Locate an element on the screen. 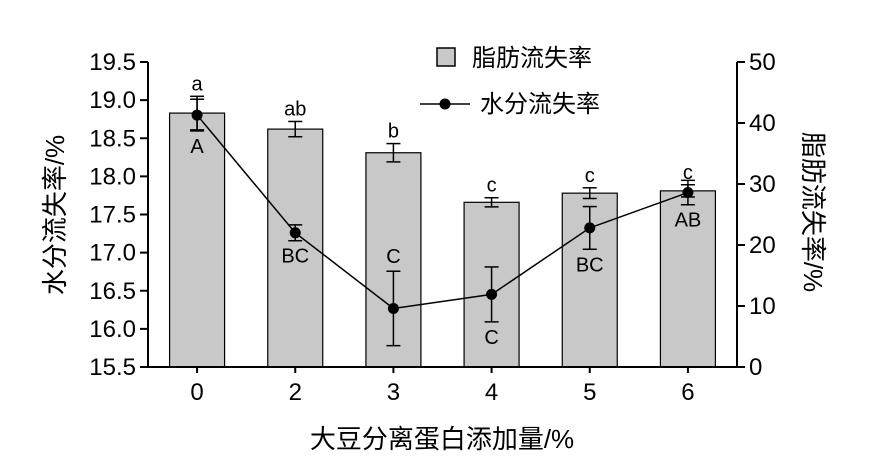 This screenshot has width=879, height=466. left-tick-label: 19.5 is located at coordinates (112, 62).